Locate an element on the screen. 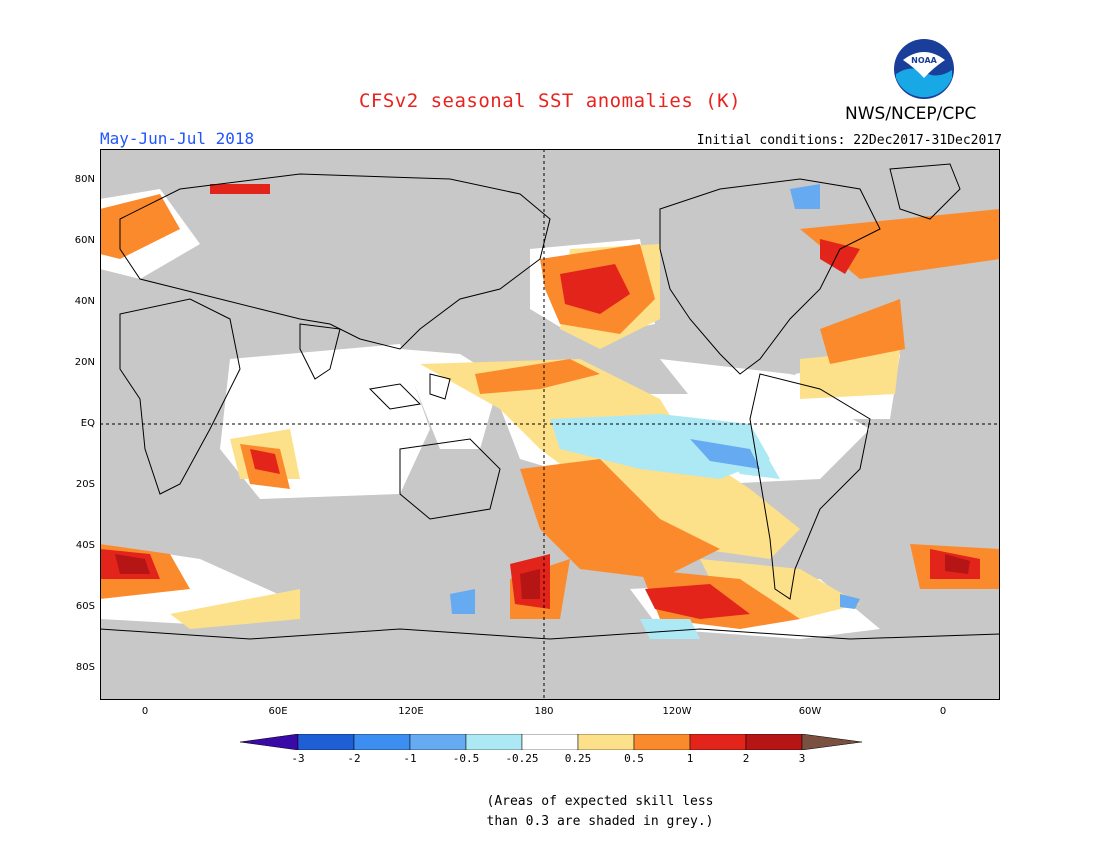 This screenshot has height=850, width=1100. lon-label-60w: 60W is located at coordinates (810, 711).